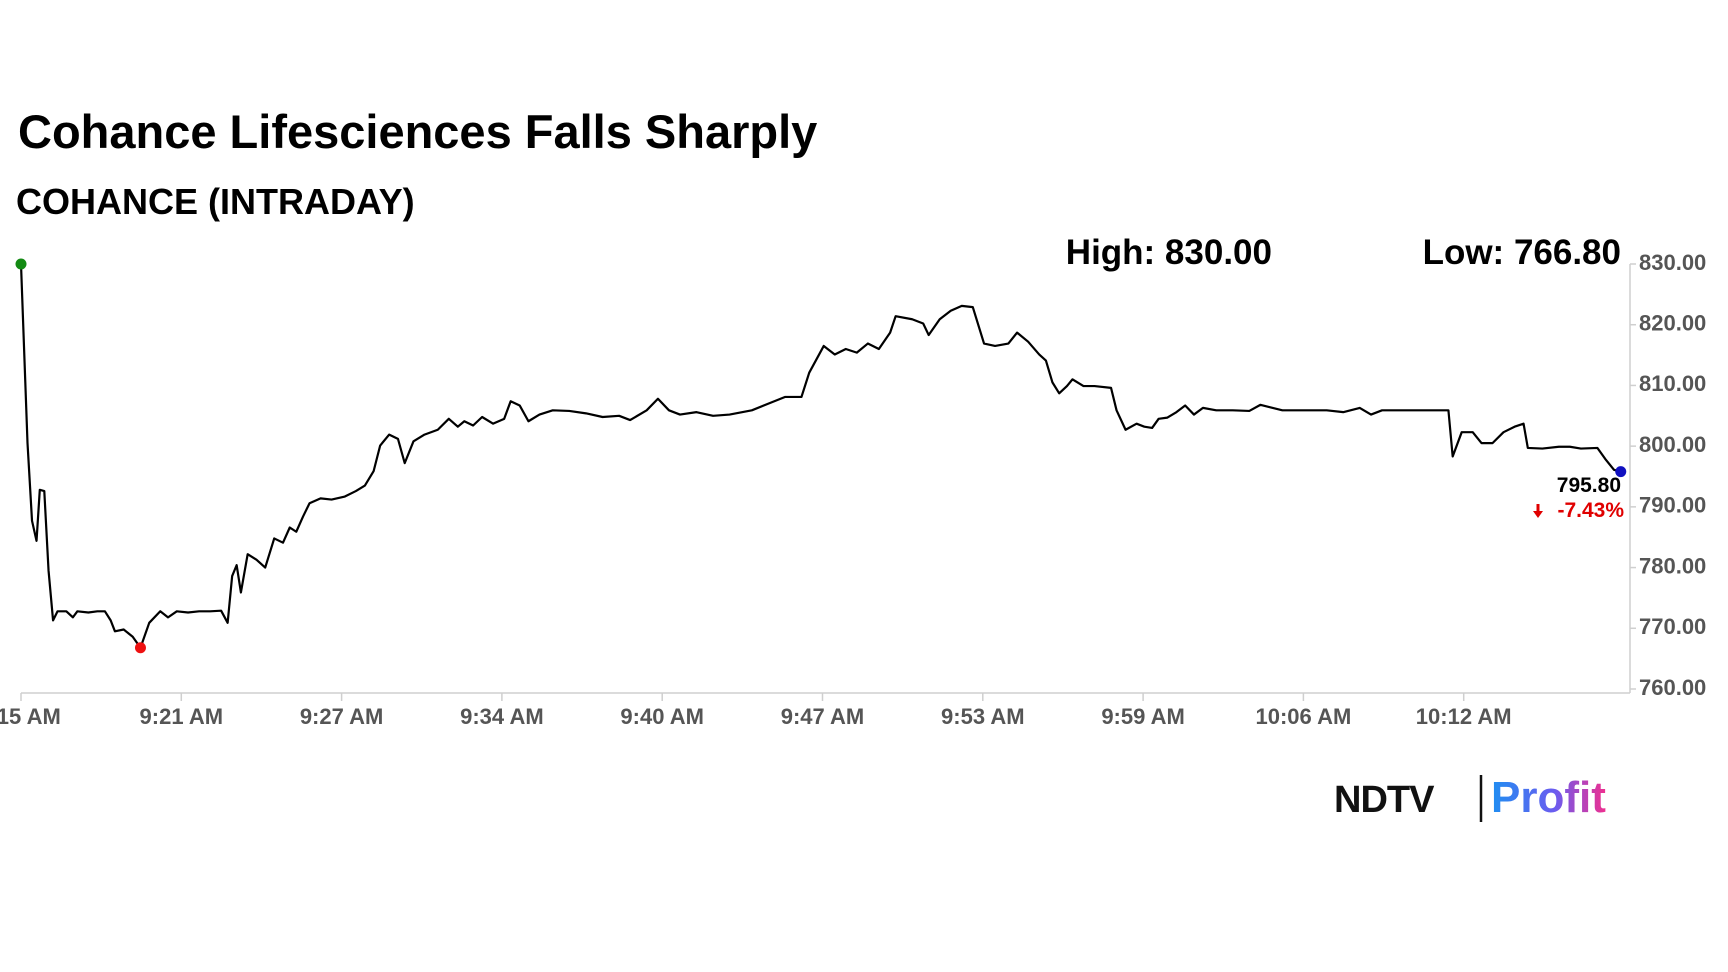 This screenshot has width=1728, height=972. Describe the element at coordinates (502, 716) in the screenshot. I see `x-tick-label: 9:34 AM` at that location.